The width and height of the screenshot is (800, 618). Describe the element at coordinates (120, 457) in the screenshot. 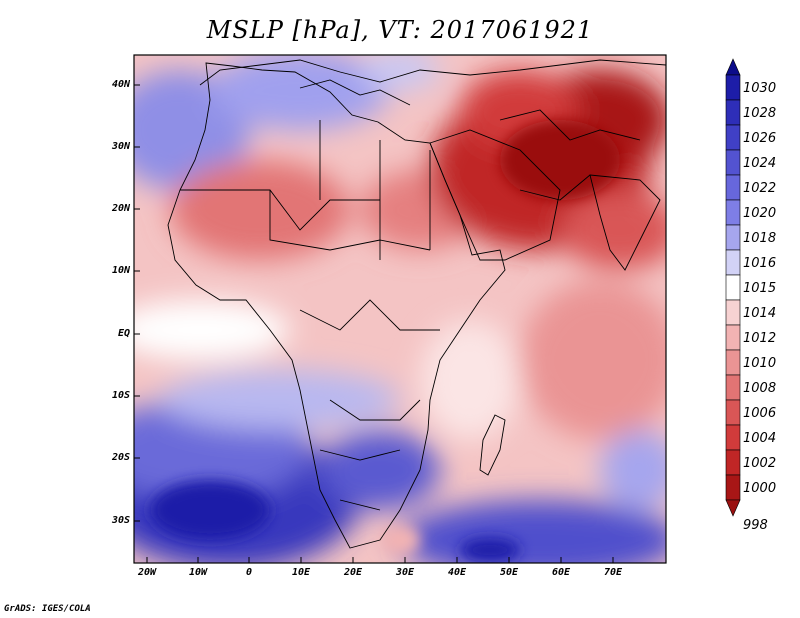

I see `lat-tick-label: 20S` at that location.